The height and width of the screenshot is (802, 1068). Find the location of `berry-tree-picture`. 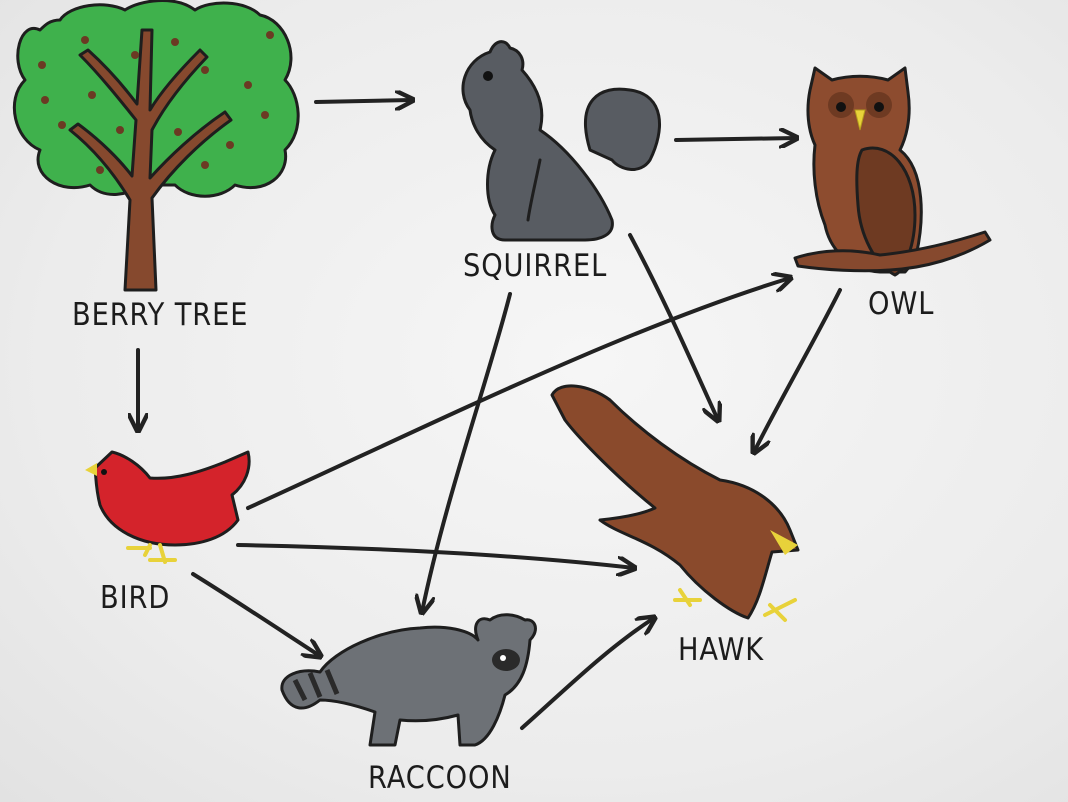

berry-tree-picture is located at coordinates (156, 146).